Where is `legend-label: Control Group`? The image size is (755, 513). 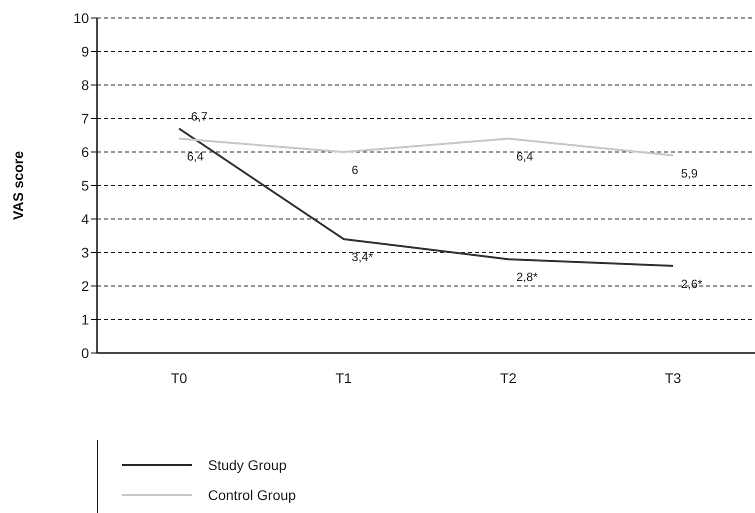 legend-label: Control Group is located at coordinates (252, 495).